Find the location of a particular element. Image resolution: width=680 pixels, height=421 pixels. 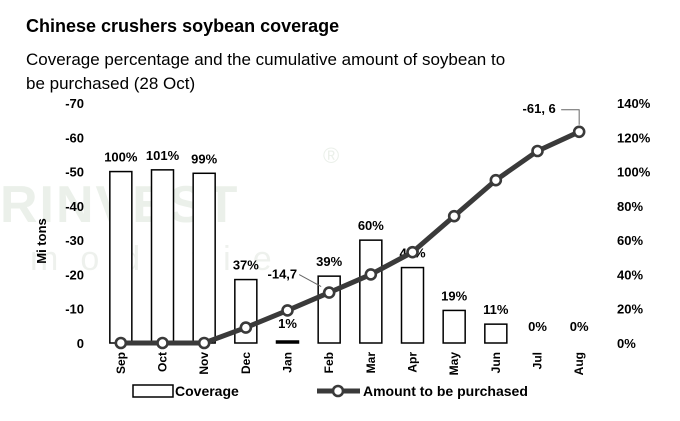

left-axis: -70 -60 -50 -40 -30 -20 -10 0 Mi tons is located at coordinates (59, 223).